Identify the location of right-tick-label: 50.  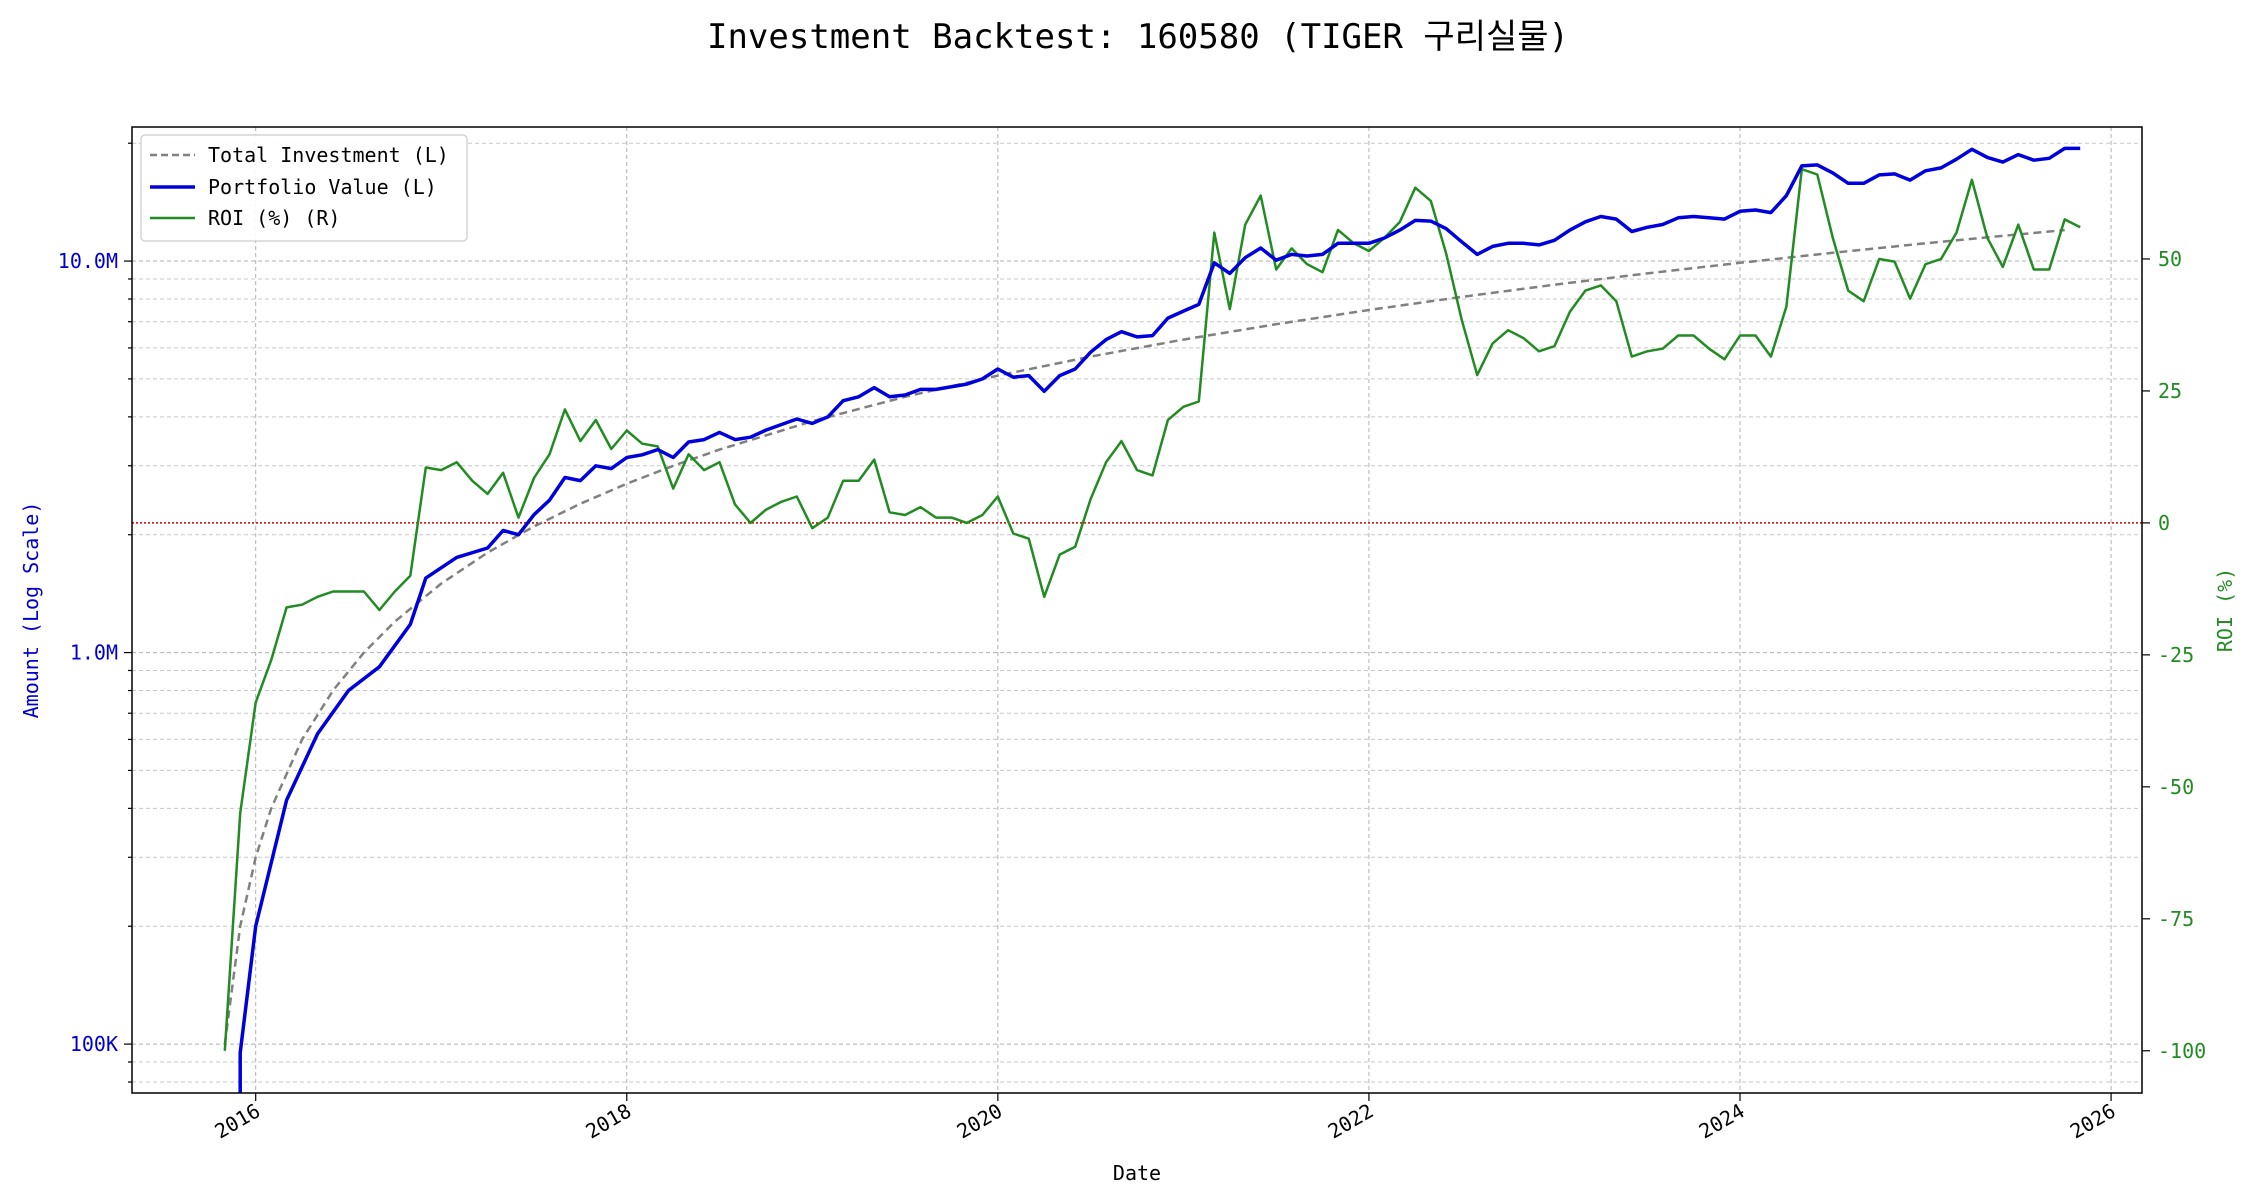
(2170, 259).